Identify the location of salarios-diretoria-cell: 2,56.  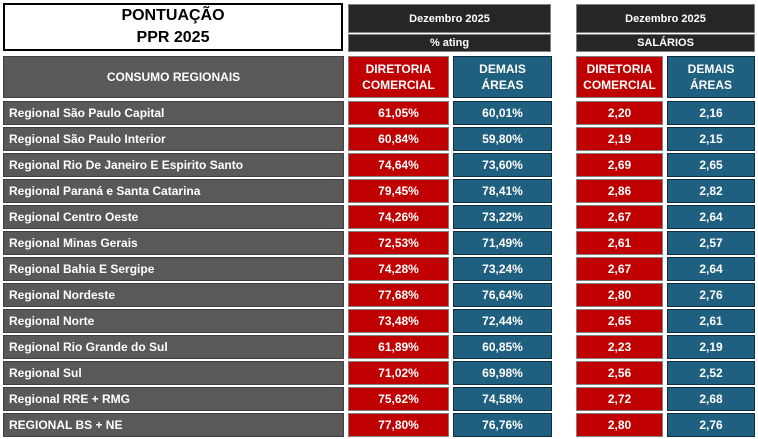
(619, 373).